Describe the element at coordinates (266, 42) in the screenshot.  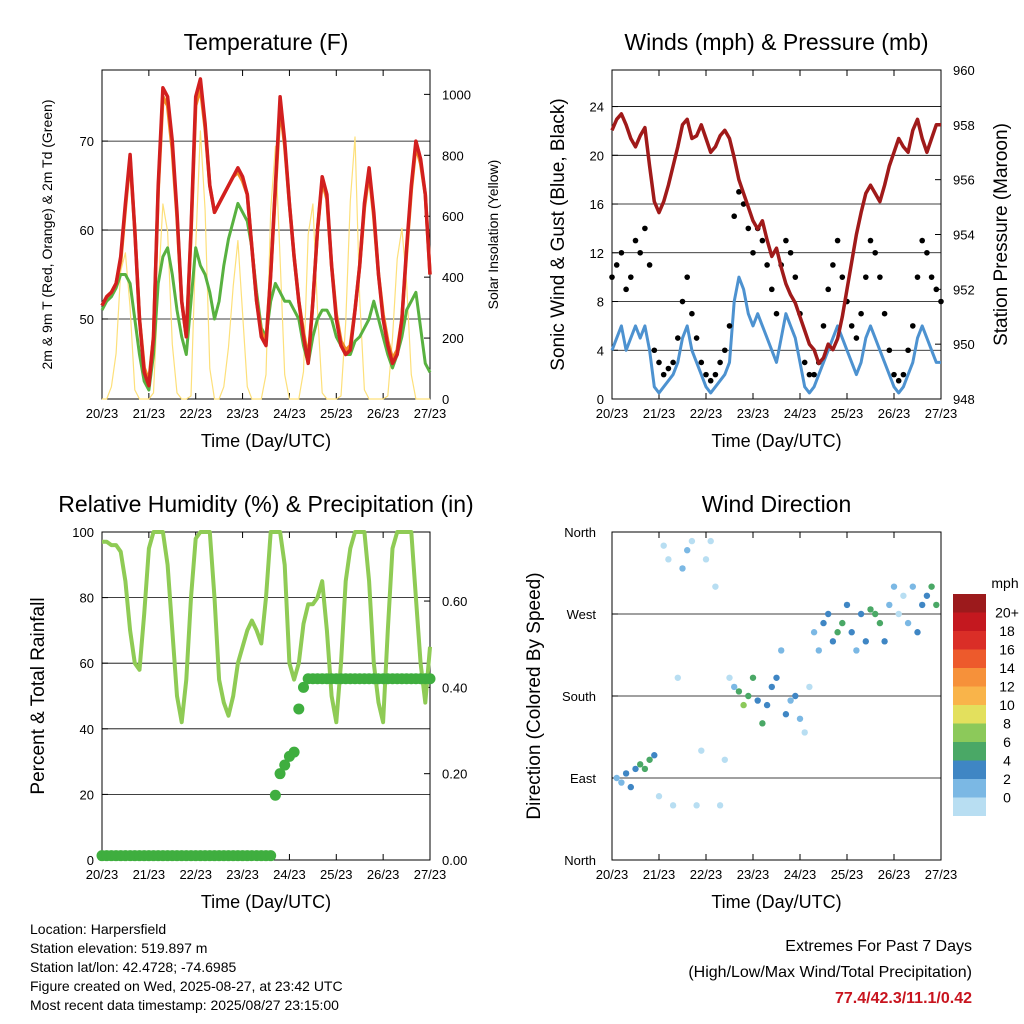
I see `chart-title: Temperature (F)` at that location.